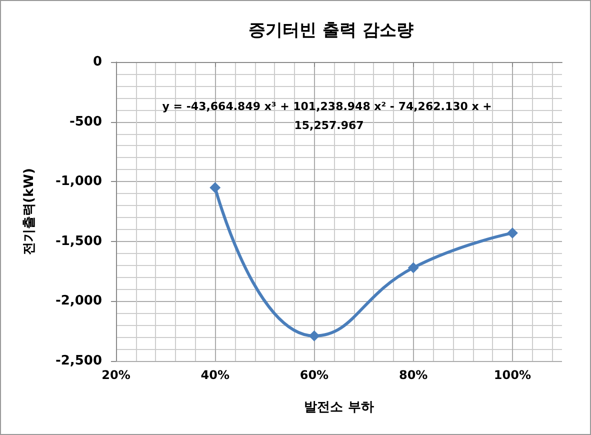  What do you see at coordinates (116, 375) in the screenshot?
I see `x-tick-label: 20%` at bounding box center [116, 375].